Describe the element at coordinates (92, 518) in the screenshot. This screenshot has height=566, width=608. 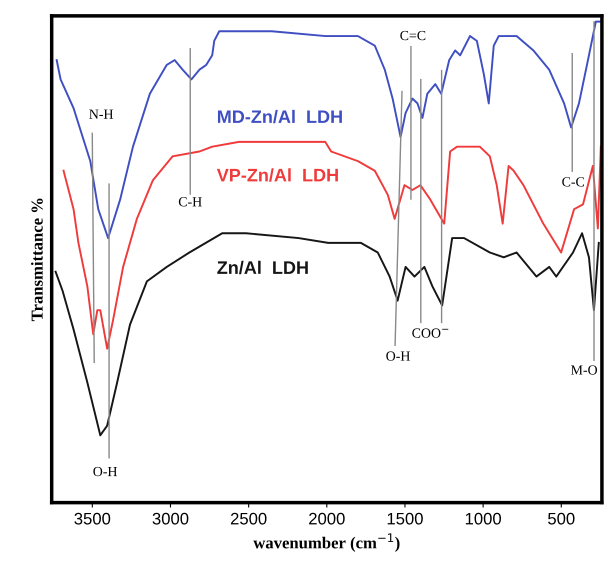
I see `x-tick-label: 3500` at that location.